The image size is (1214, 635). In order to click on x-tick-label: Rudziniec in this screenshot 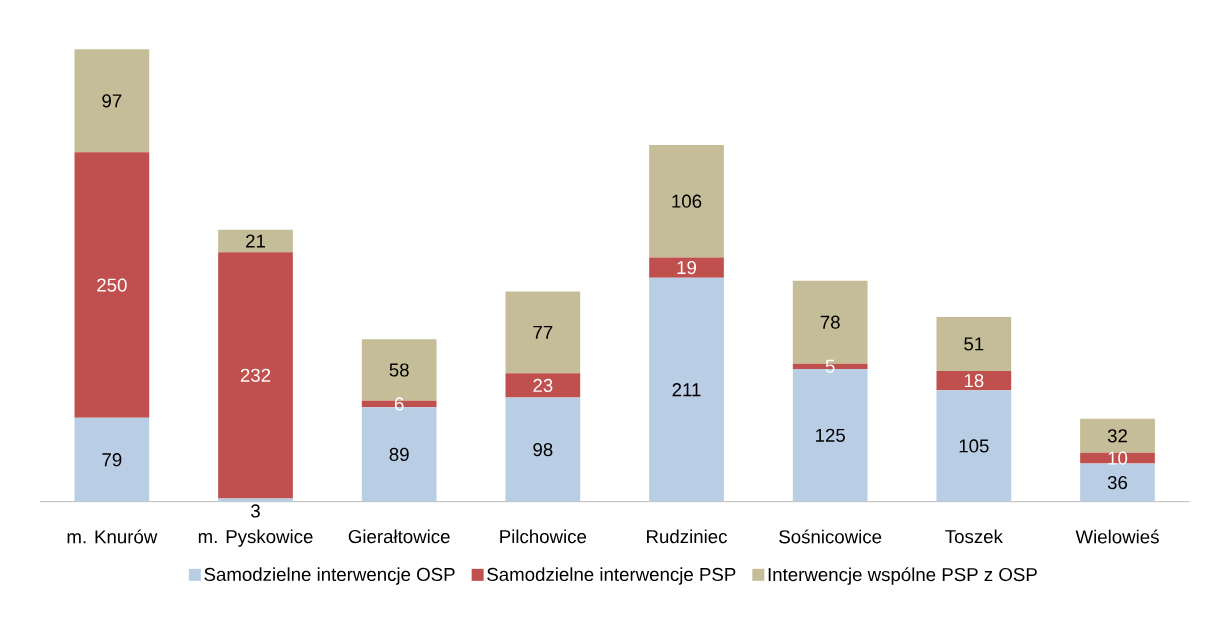, I will do `click(687, 536)`.